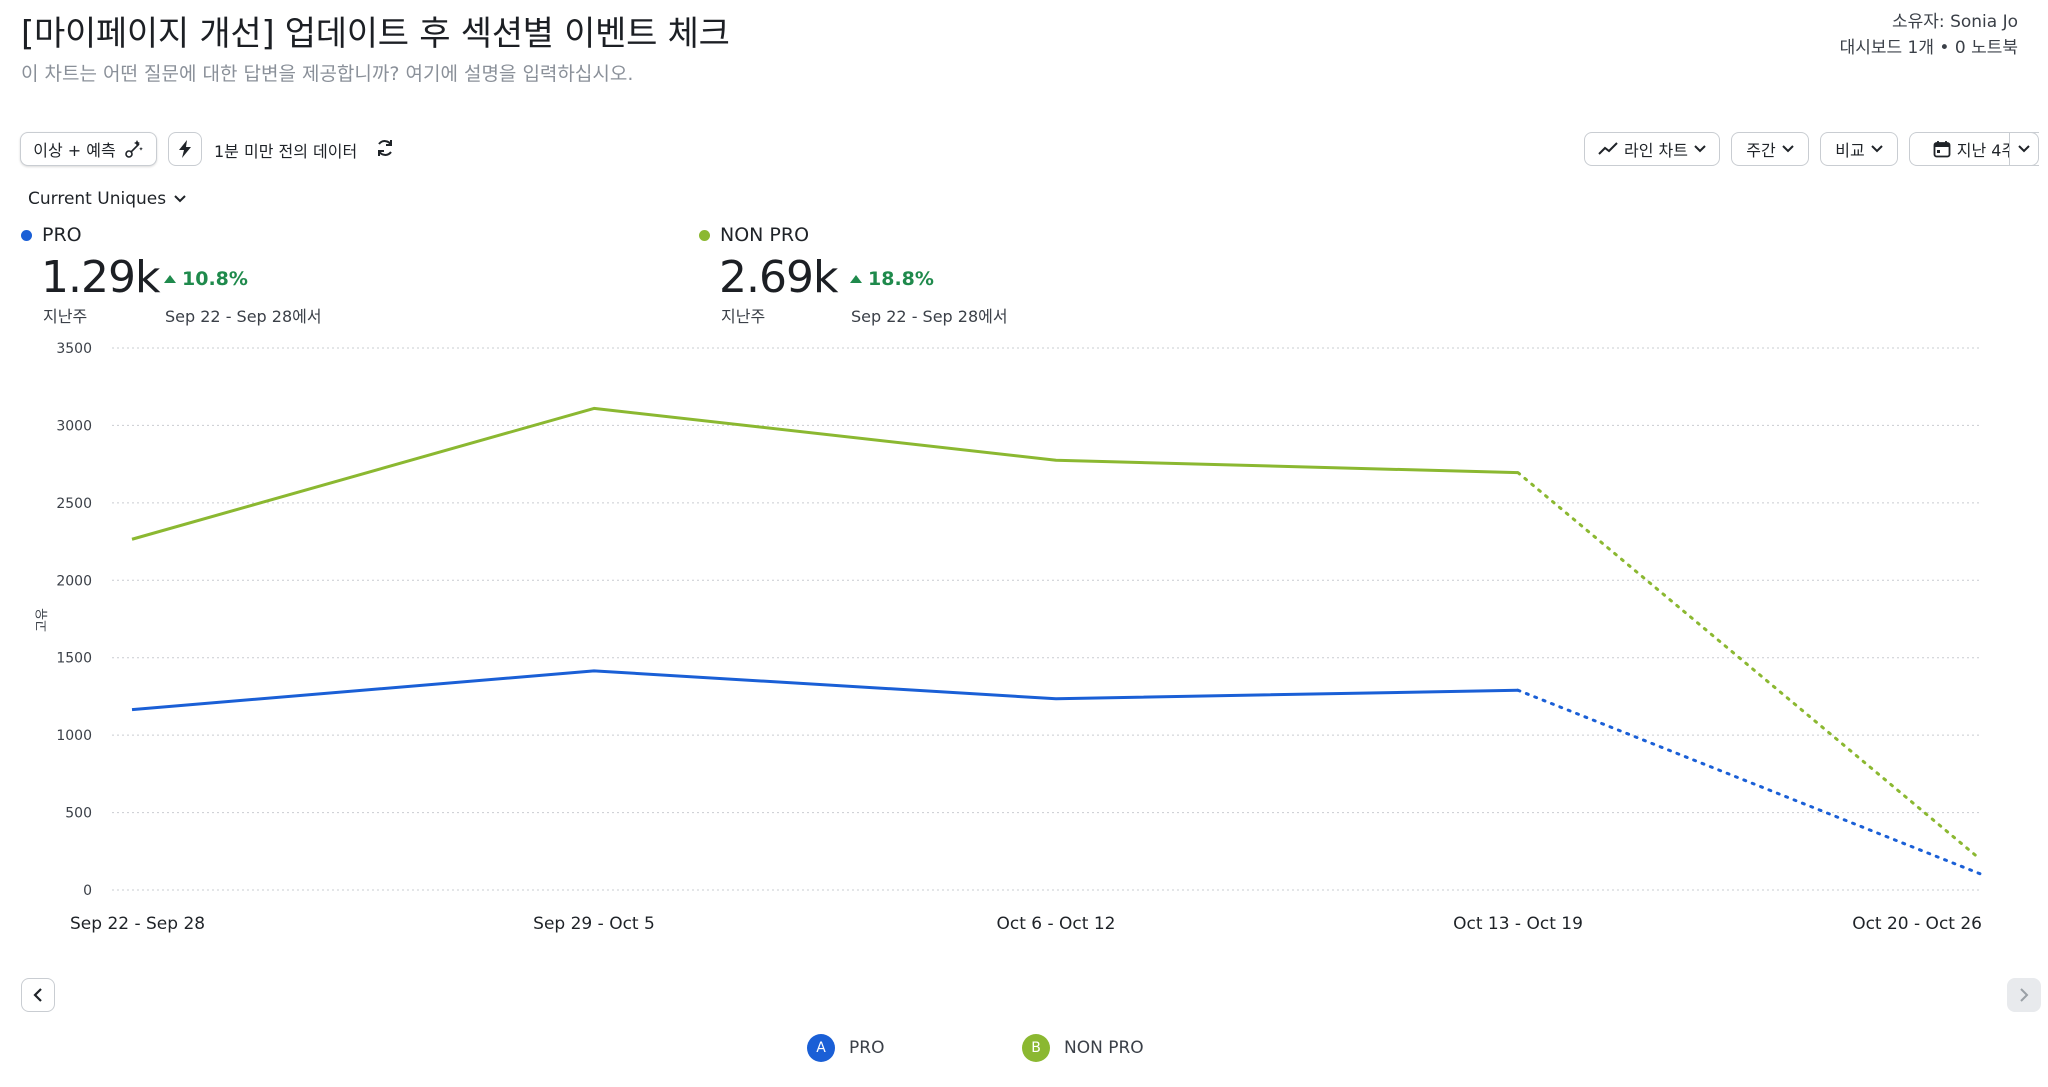 This screenshot has width=2048, height=1087. I want to click on compare-dropdown: 비교, so click(1859, 149).